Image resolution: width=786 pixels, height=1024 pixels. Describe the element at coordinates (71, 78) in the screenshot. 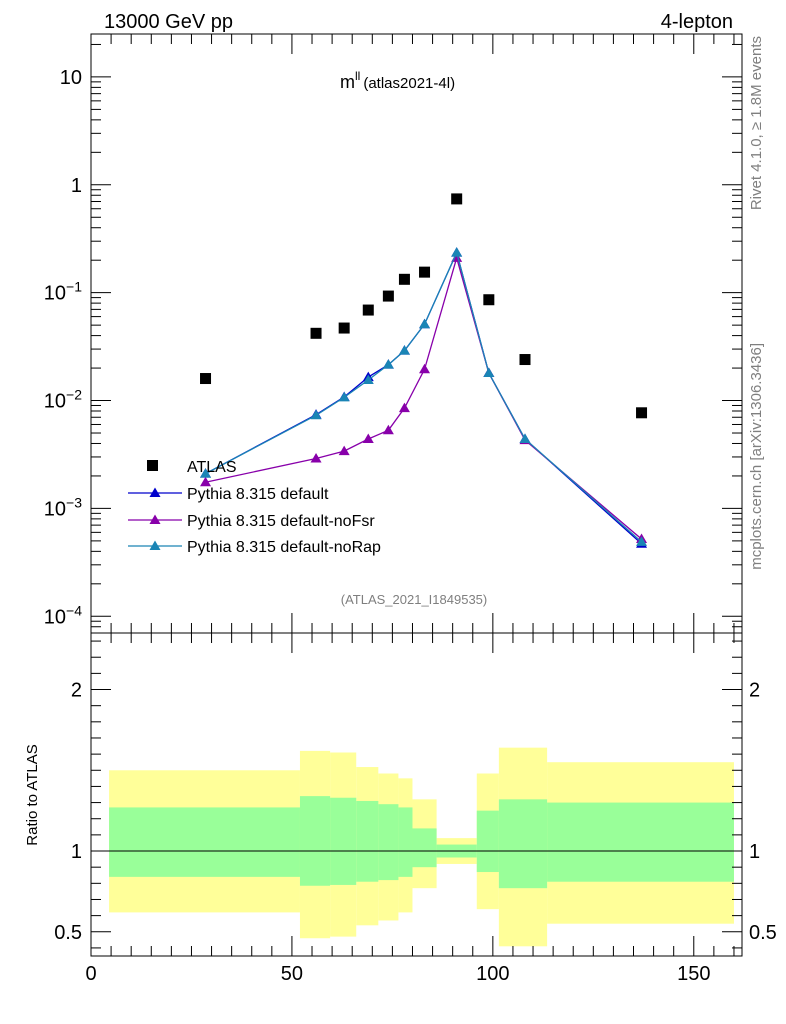

I see `main-y-tick-label: 10` at that location.